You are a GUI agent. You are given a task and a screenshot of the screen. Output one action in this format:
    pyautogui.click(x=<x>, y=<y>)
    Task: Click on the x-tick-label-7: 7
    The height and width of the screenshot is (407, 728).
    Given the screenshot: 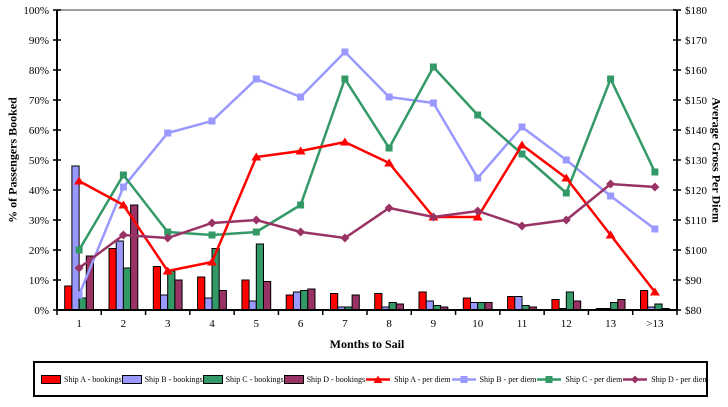 What is the action you would take?
    pyautogui.click(x=345, y=324)
    